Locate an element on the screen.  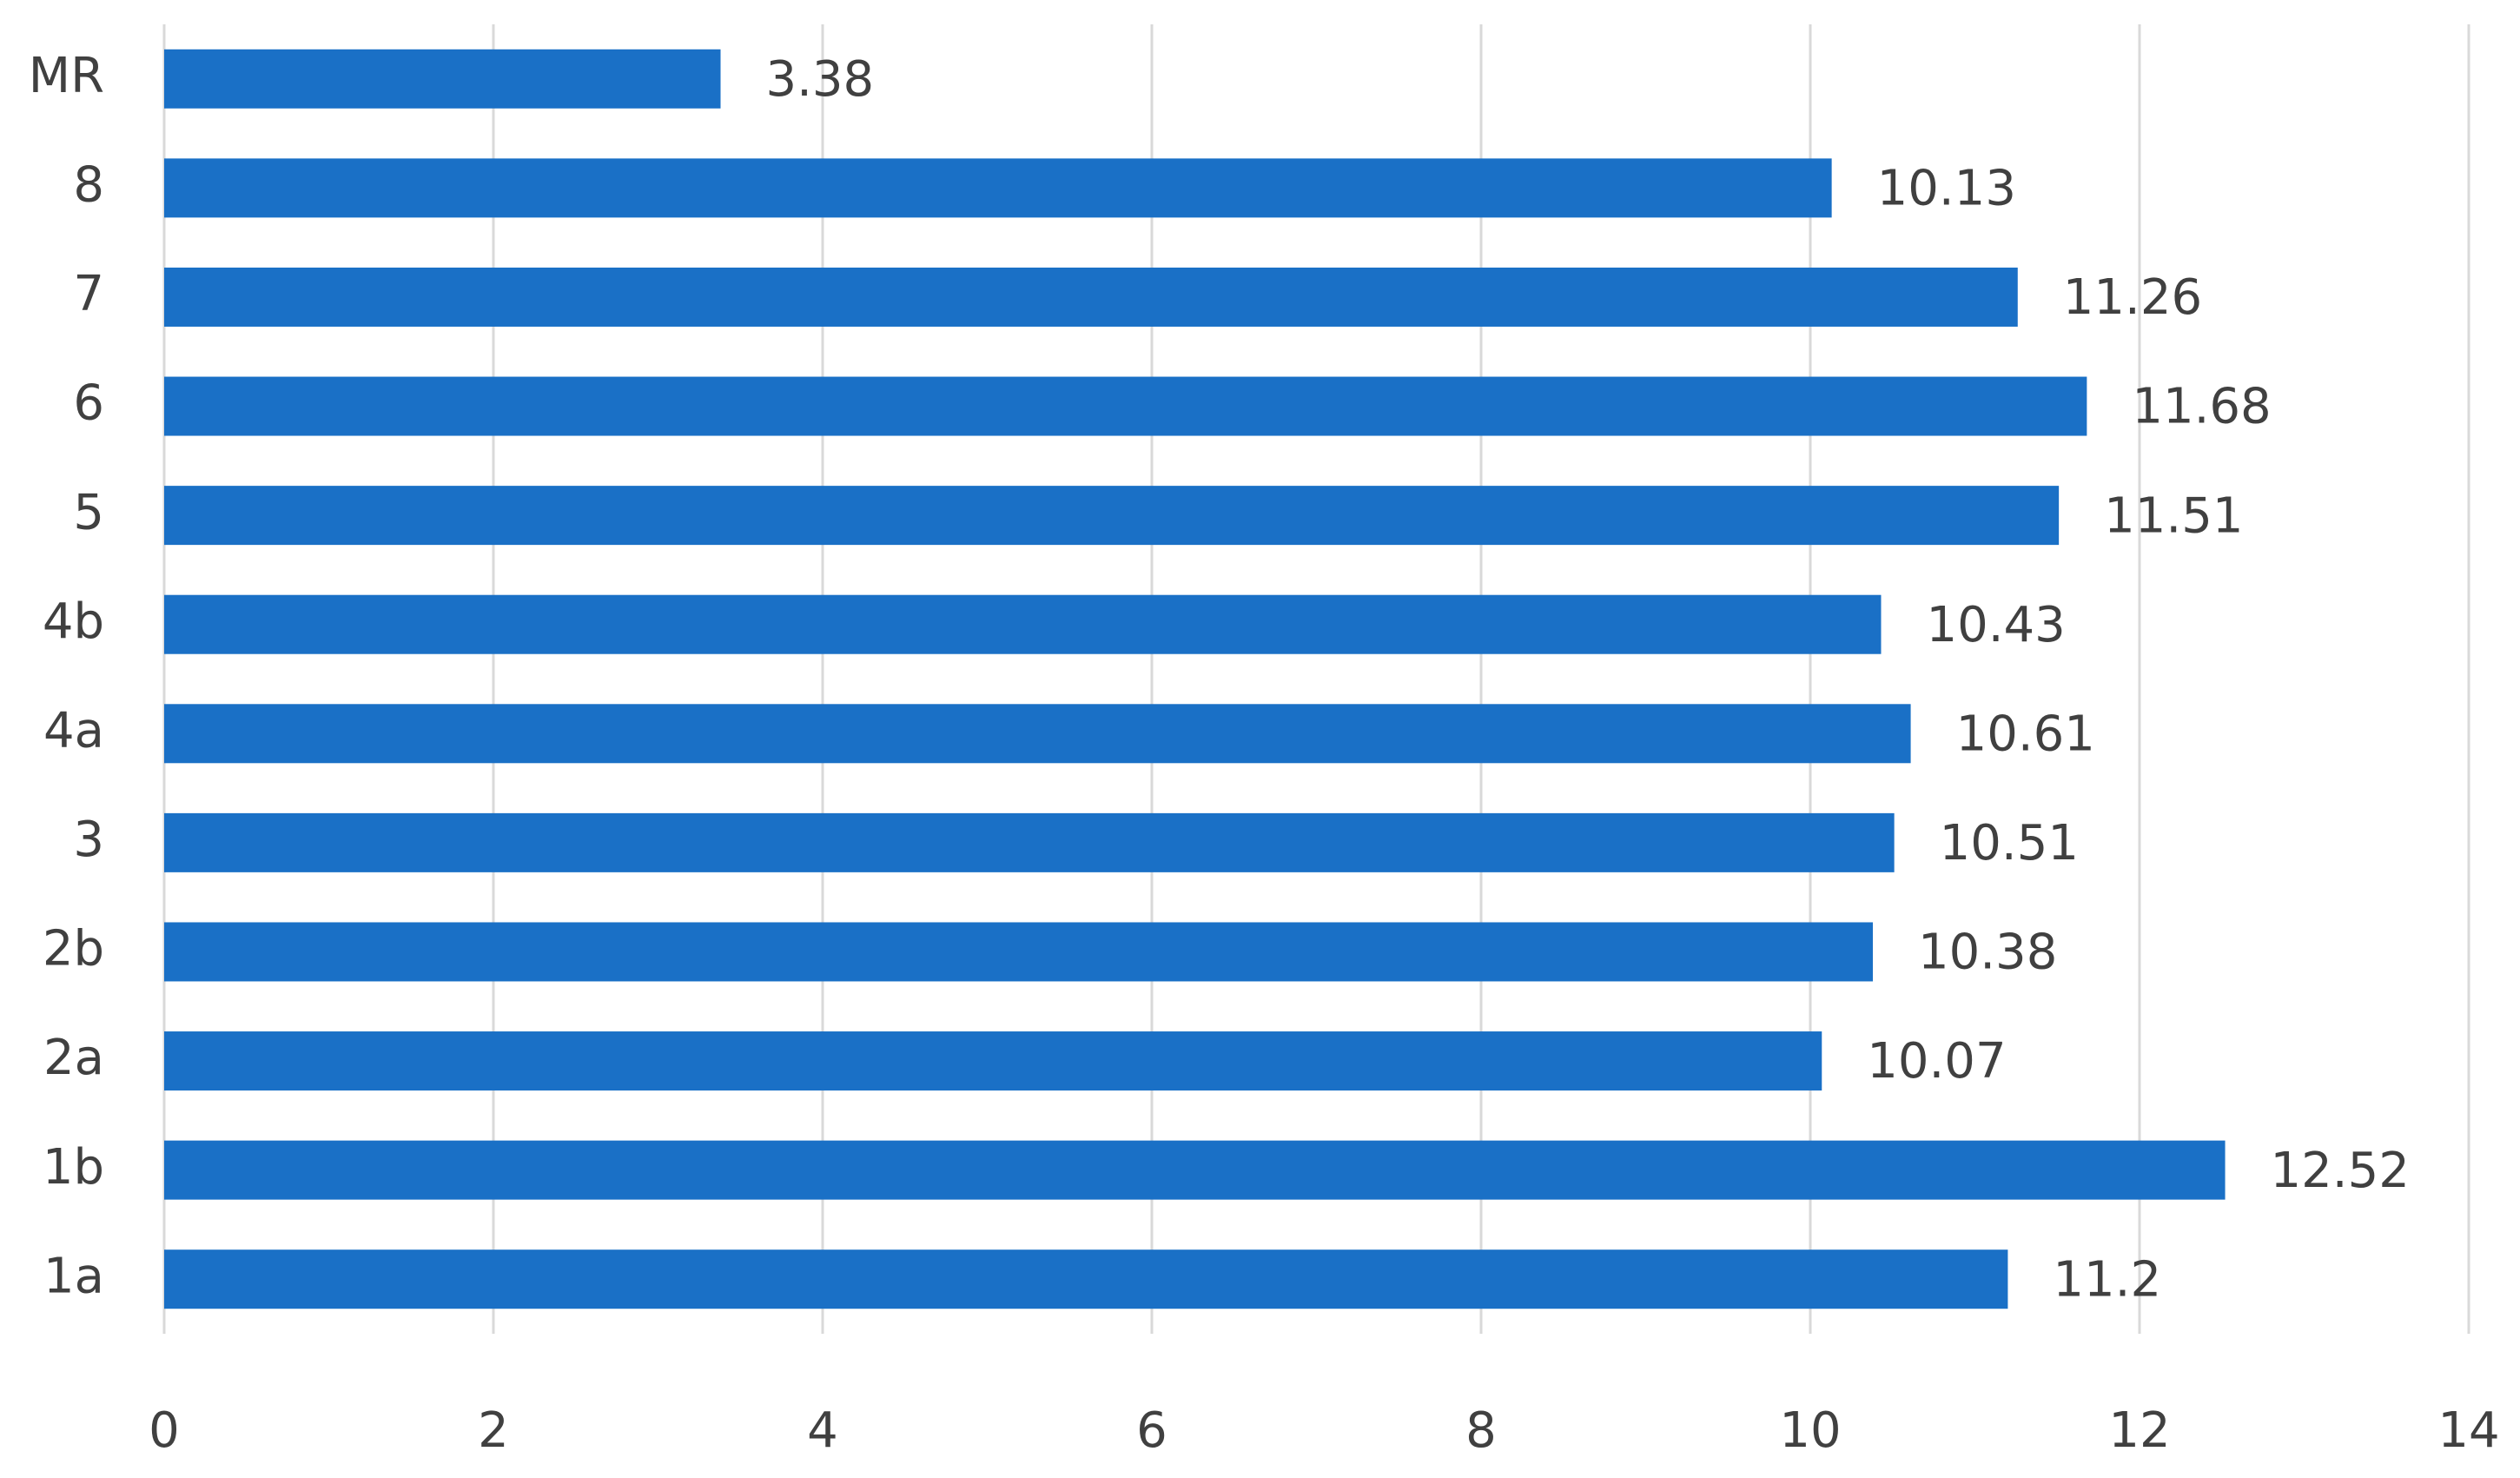
y-tick-label: 2b is located at coordinates (73, 949).